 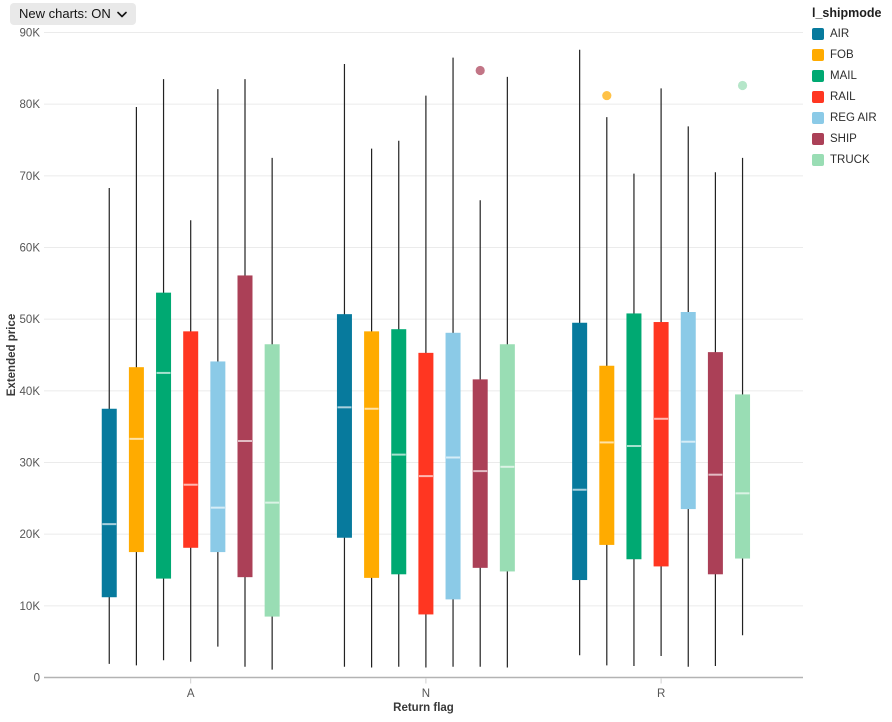 What do you see at coordinates (30, 464) in the screenshot?
I see `y-tick-label-30K: 30K` at bounding box center [30, 464].